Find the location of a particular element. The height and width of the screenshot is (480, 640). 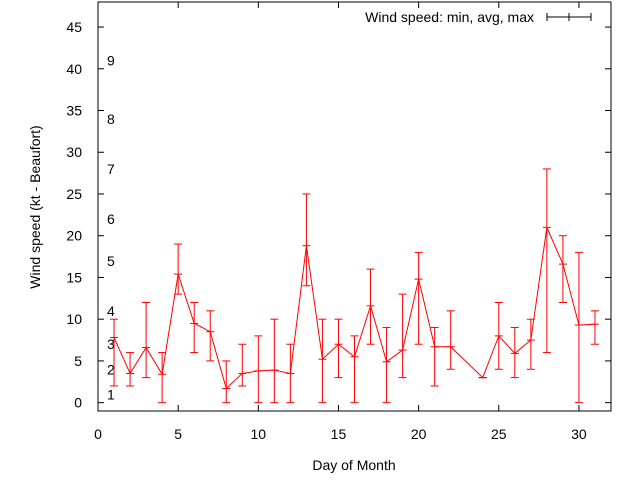

y-tick-label: 45 is located at coordinates (74, 27).